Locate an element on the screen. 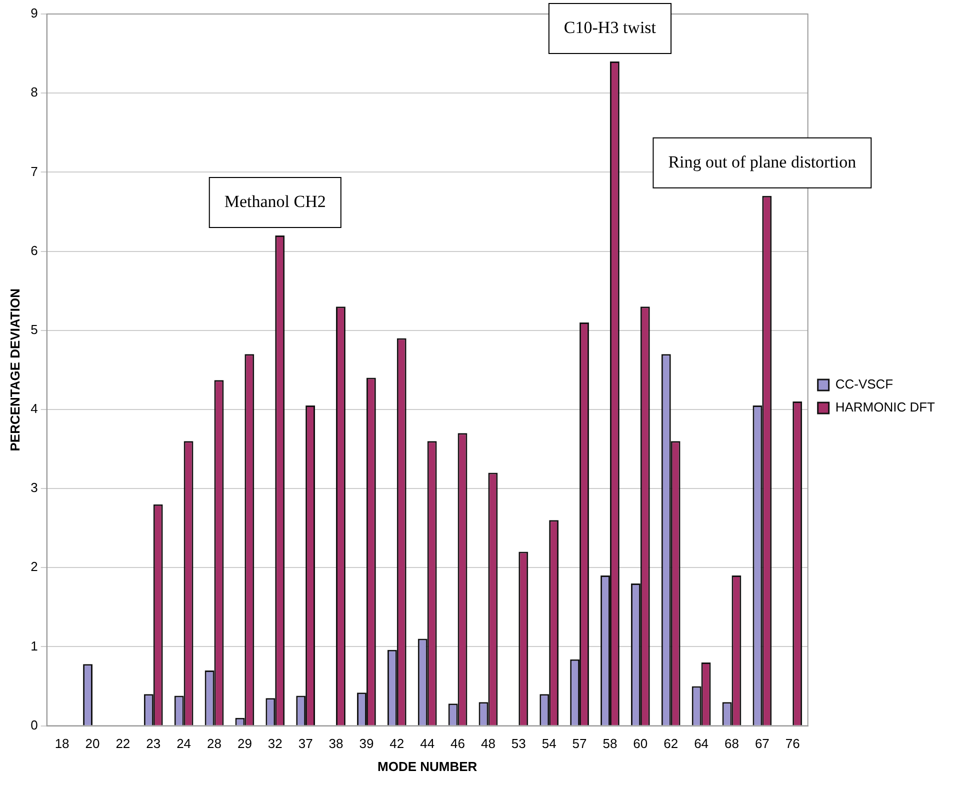 This screenshot has height=785, width=953. y-tick-label: 4 is located at coordinates (34, 408).